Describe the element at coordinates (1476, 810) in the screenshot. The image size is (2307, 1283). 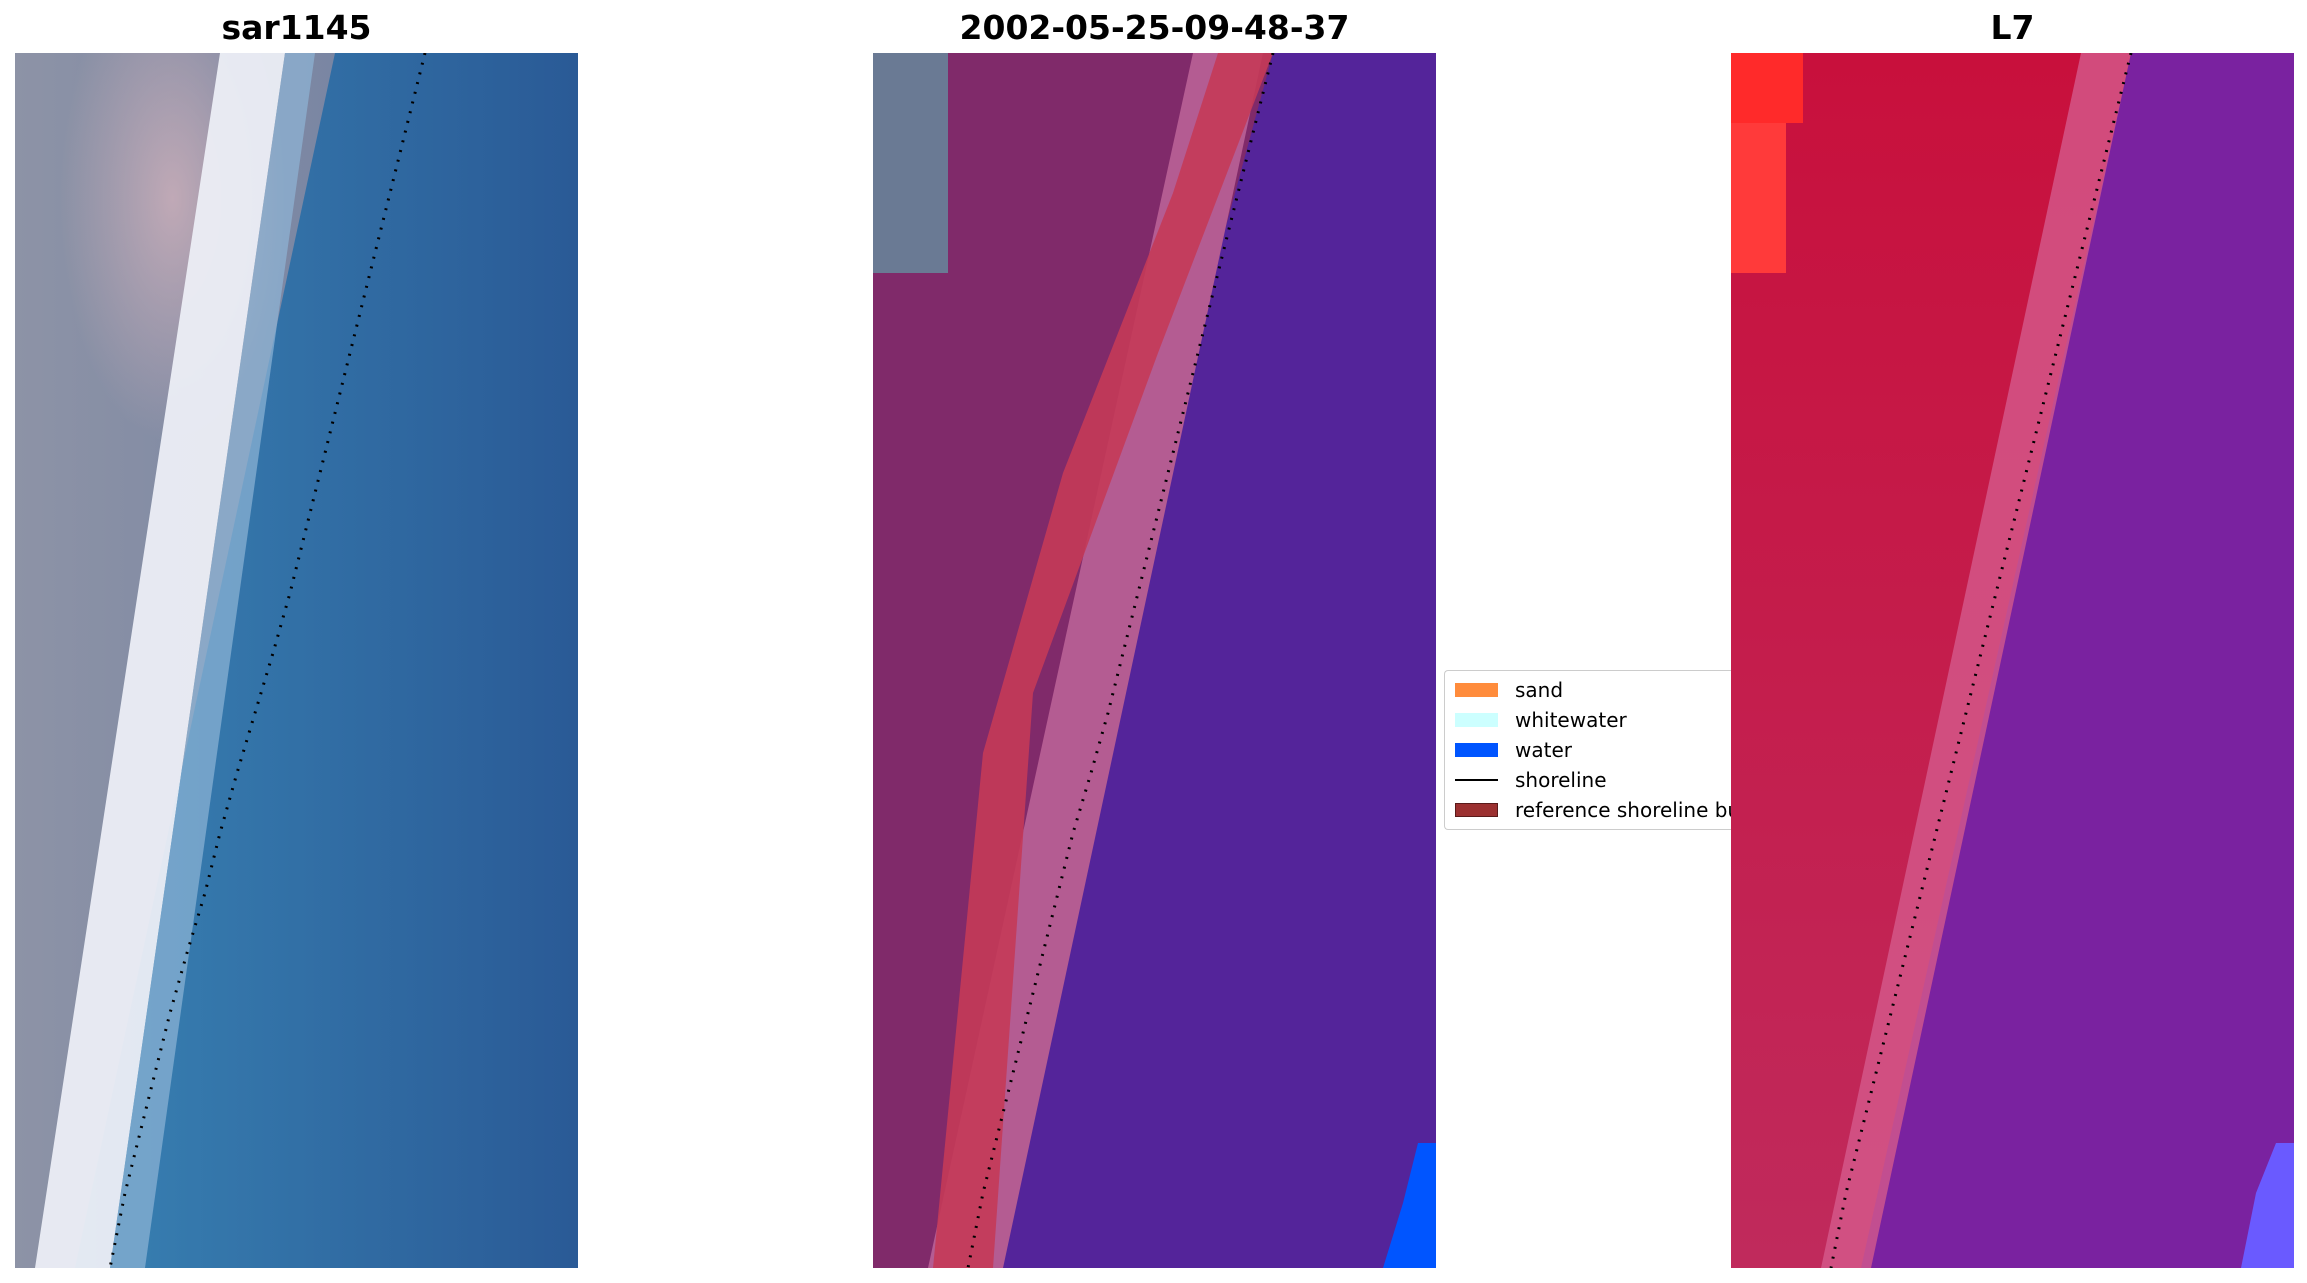
I see `legend-swatch-reference-buffer` at that location.